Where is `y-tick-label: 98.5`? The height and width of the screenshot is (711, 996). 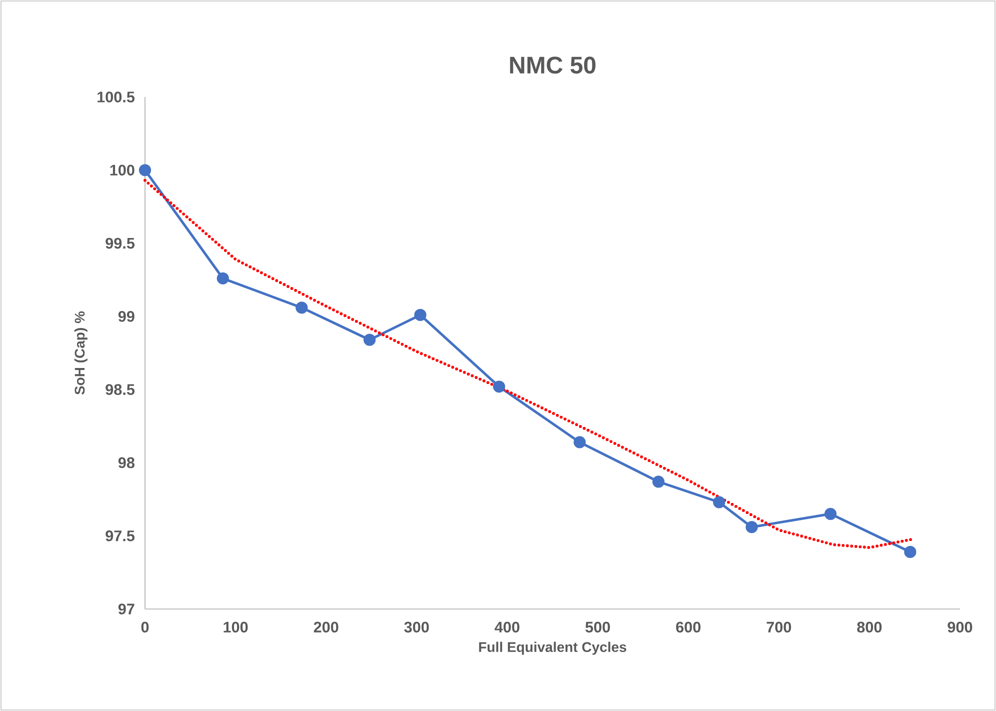
y-tick-label: 98.5 is located at coordinates (120, 389).